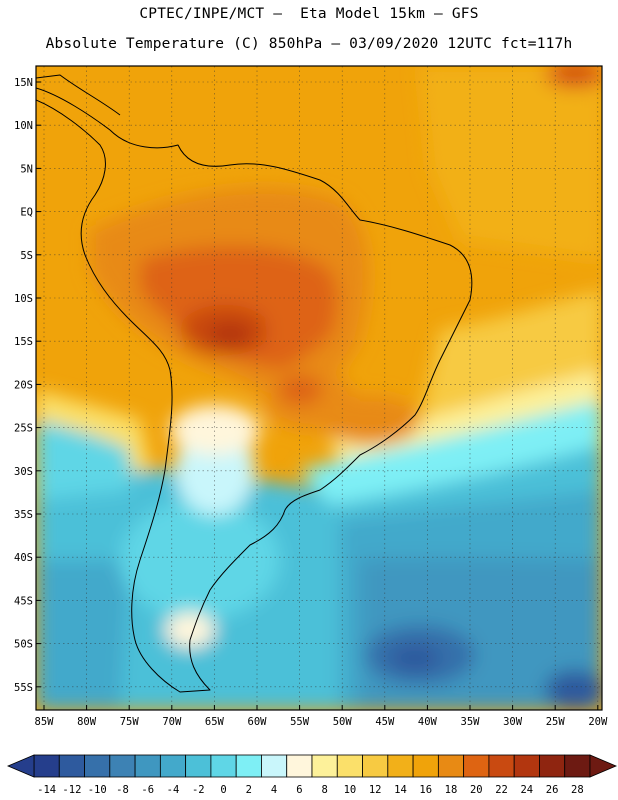 Image resolution: width=618 pixels, height=800 pixels. I want to click on lon-label: 85W, so click(45, 722).